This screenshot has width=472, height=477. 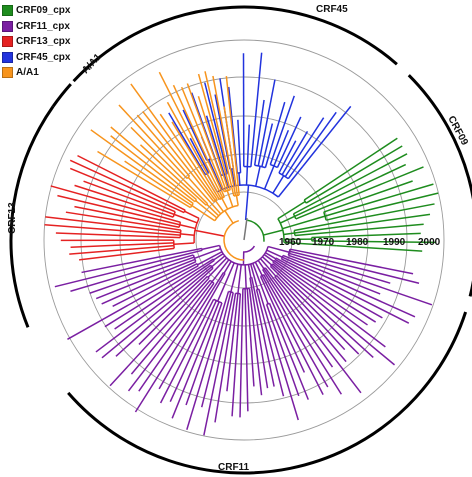 What do you see at coordinates (27, 73) in the screenshot?
I see `legend-label-aa1: A/A1` at bounding box center [27, 73].